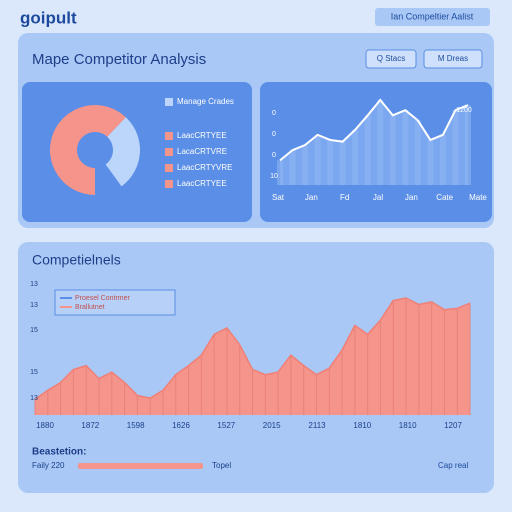 Image resolution: width=512 pixels, height=512 pixels. What do you see at coordinates (119, 59) in the screenshot?
I see `main-title: Mape Competitor Analysis` at bounding box center [119, 59].